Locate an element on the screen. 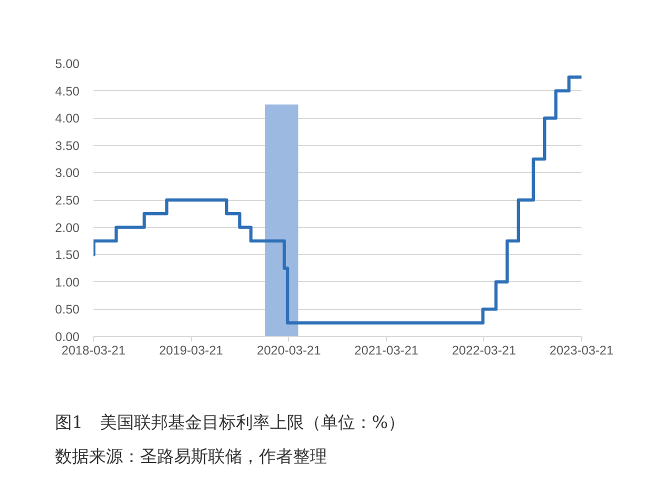 Image resolution: width=655 pixels, height=488 pixels. y-tick-label: 0.50 is located at coordinates (67, 309).